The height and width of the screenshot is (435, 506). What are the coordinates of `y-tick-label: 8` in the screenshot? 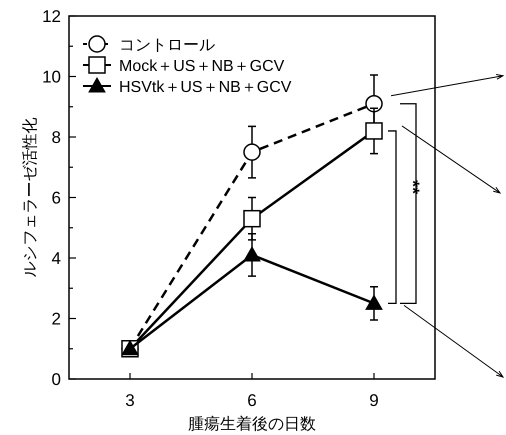 It's located at (56, 137).